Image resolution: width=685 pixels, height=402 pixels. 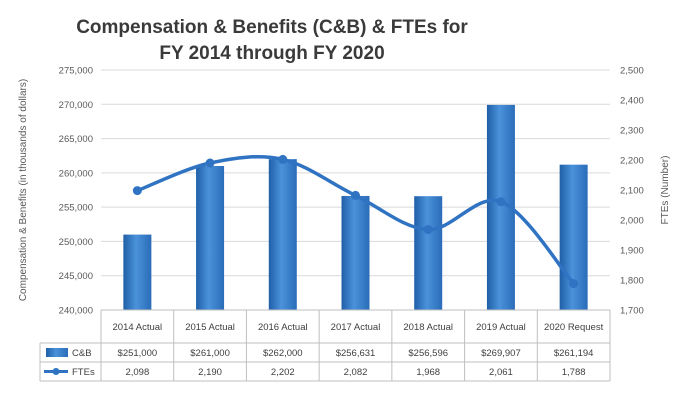 I want to click on right-tick-label: 2,100, so click(x=632, y=191).